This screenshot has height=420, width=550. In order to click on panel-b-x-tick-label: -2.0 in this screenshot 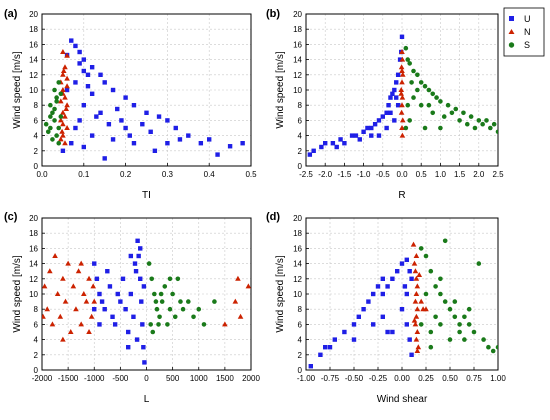, I will do `click(325, 174)`.